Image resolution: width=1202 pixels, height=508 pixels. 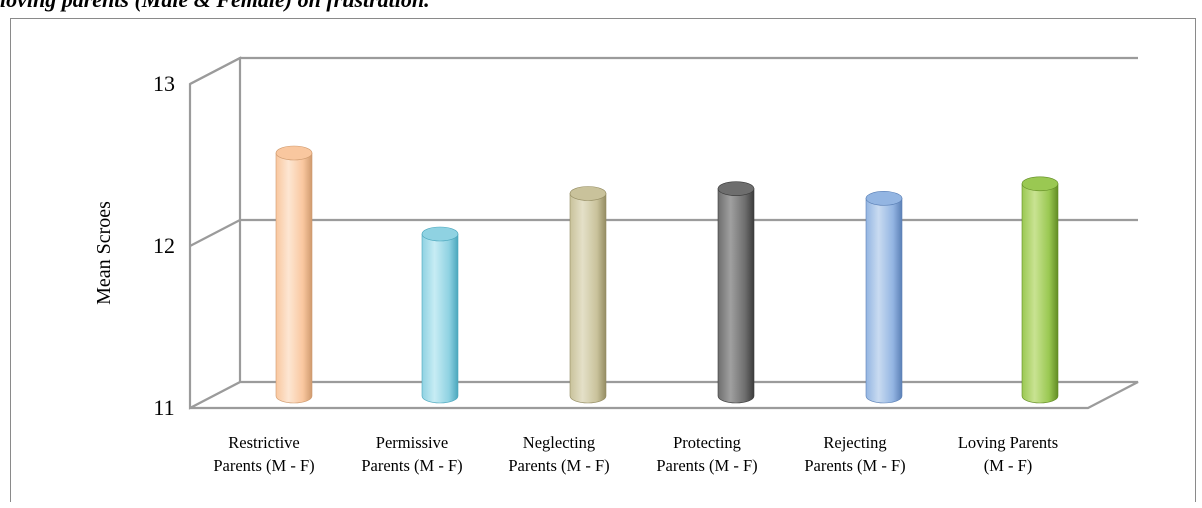 What do you see at coordinates (263, 442) in the screenshot?
I see `x-tick-label: Restrictive` at bounding box center [263, 442].